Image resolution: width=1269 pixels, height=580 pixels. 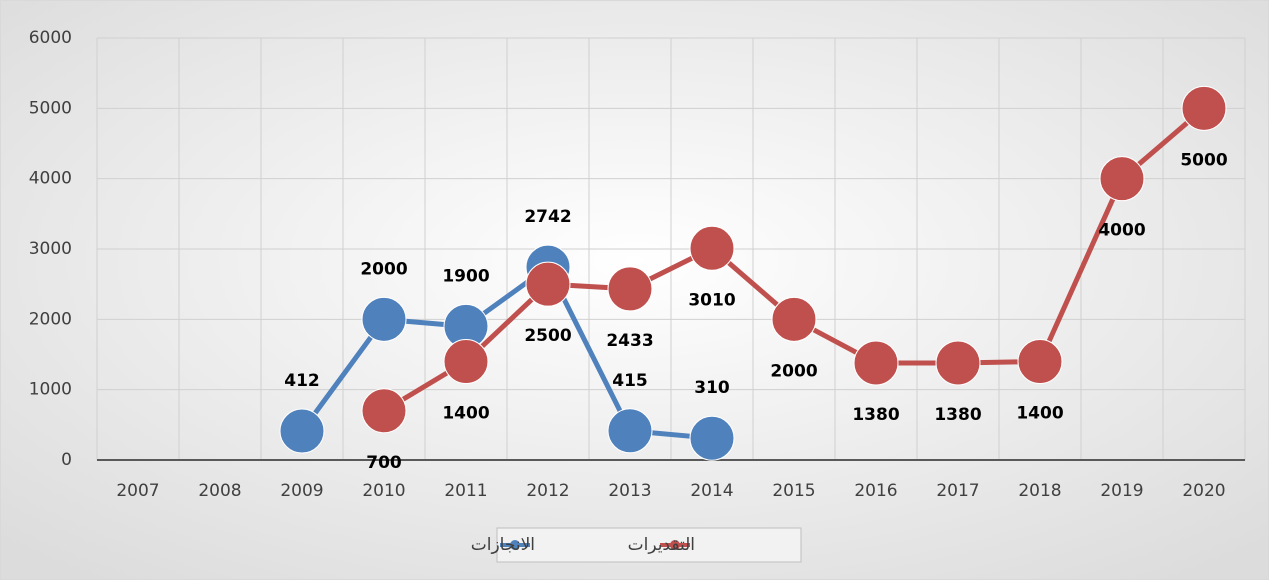 I want to click on x-tick-label: 2007, so click(x=137, y=491).